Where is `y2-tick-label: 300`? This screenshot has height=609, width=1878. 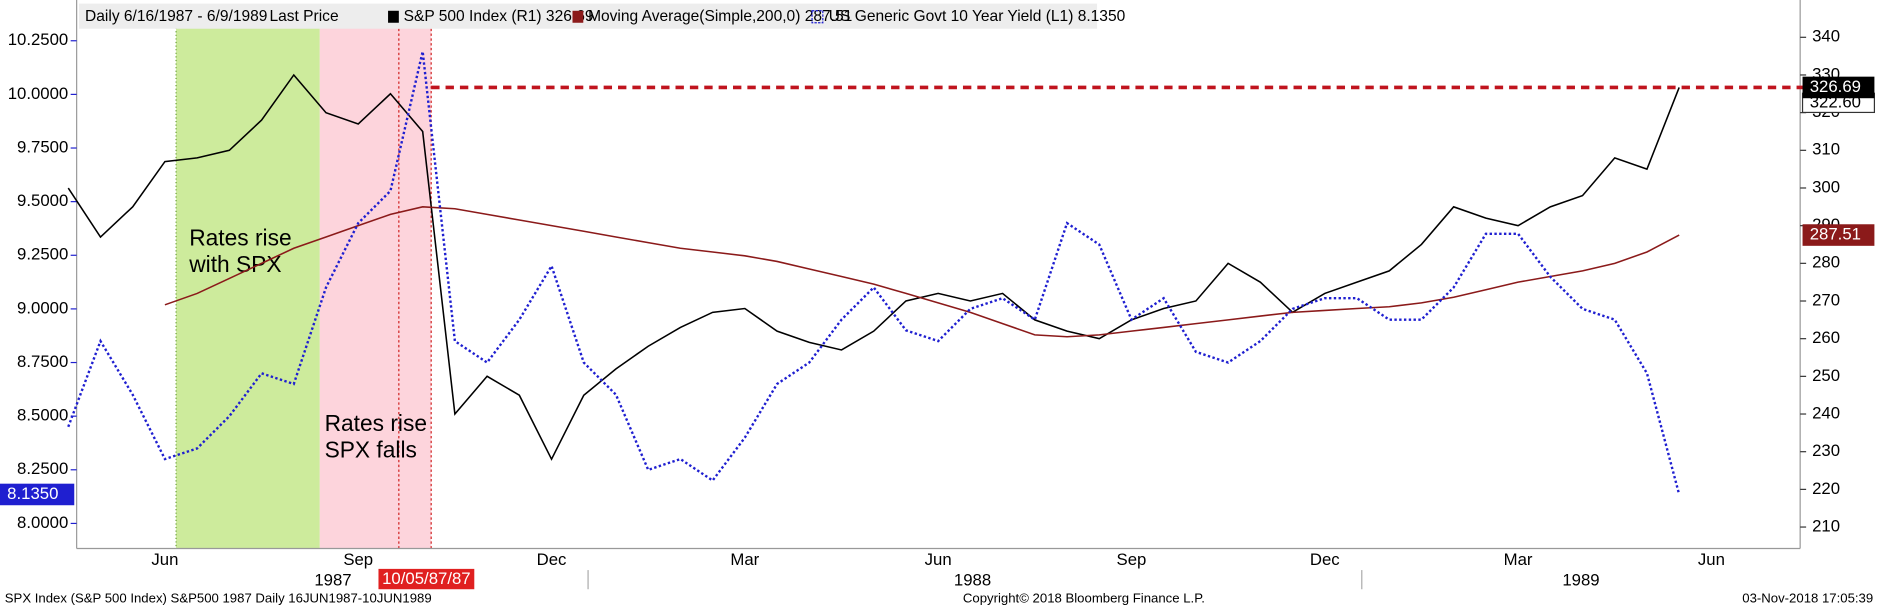
y2-tick-label: 300 is located at coordinates (1826, 186).